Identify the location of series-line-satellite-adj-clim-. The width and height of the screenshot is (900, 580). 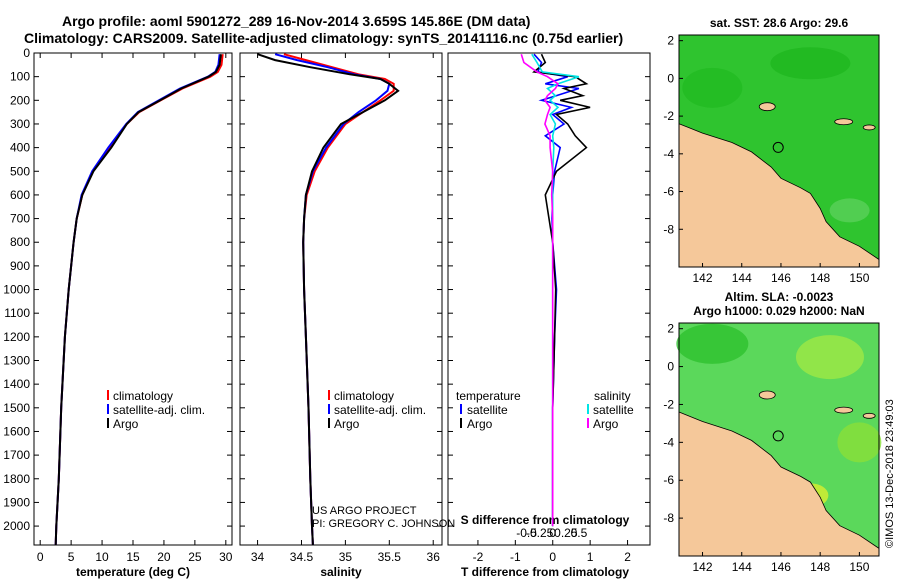
(332, 299).